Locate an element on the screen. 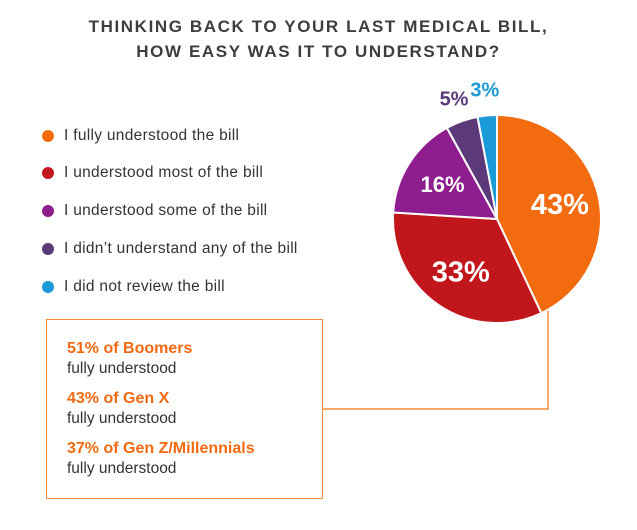 The image size is (637, 530). legend-item: I fully understood the bill is located at coordinates (170, 135).